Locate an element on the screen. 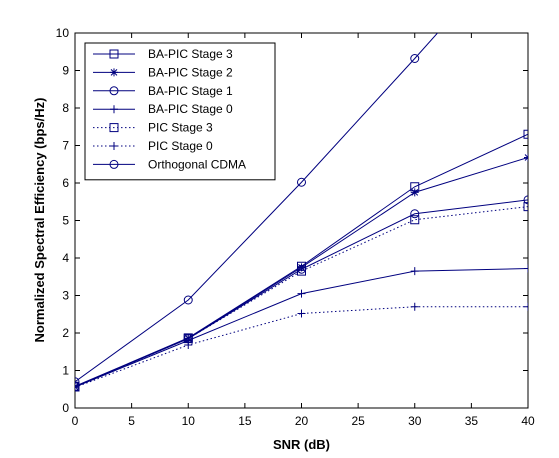  x-tick-label: 25 is located at coordinates (358, 421).